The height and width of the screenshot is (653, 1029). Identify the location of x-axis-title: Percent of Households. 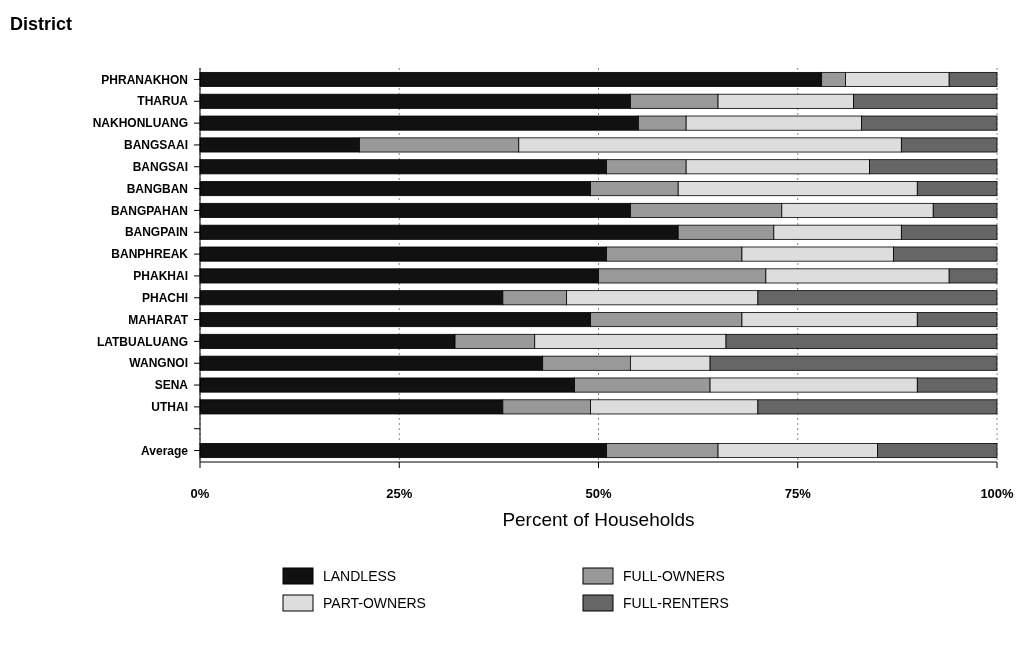
(598, 519).